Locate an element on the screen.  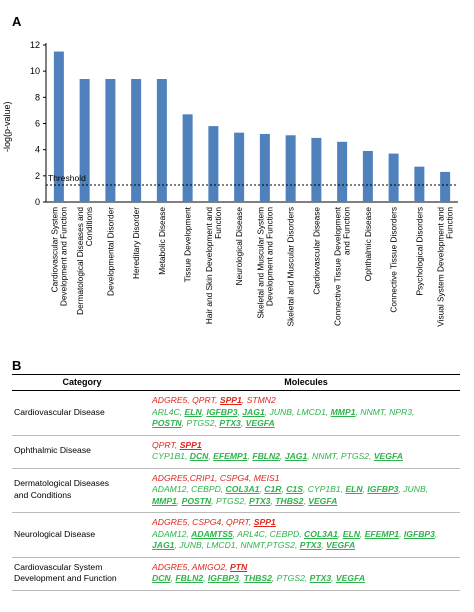
molecule-line: ADGRE5, CSPG4, QPRT, SPP1 is located at coordinates (306, 523).